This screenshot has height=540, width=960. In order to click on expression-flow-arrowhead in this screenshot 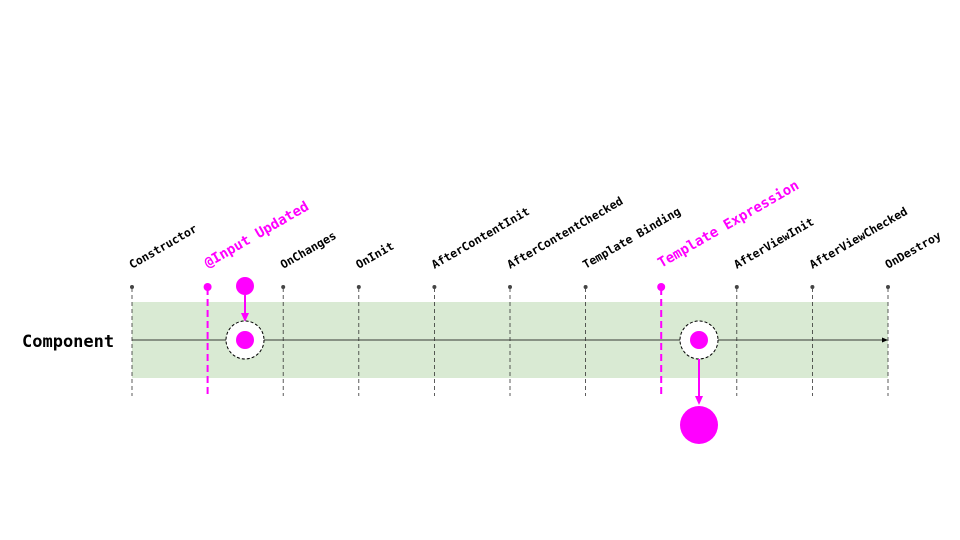, I will do `click(699, 400)`.